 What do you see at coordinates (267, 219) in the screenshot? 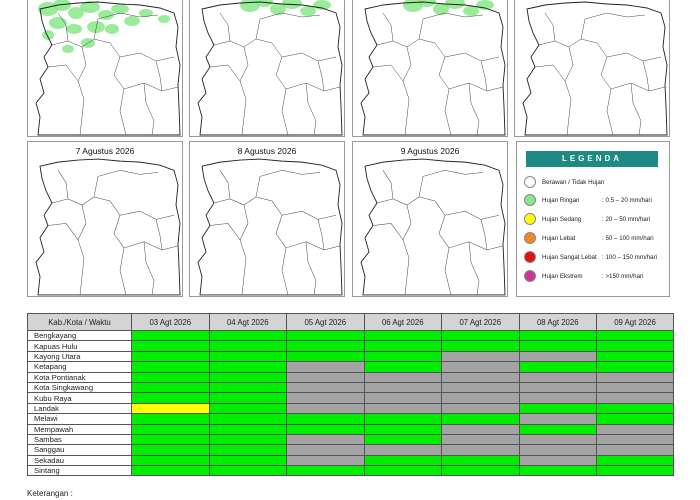
I see `map-panel-6: 8 Agustus 2026` at bounding box center [267, 219].